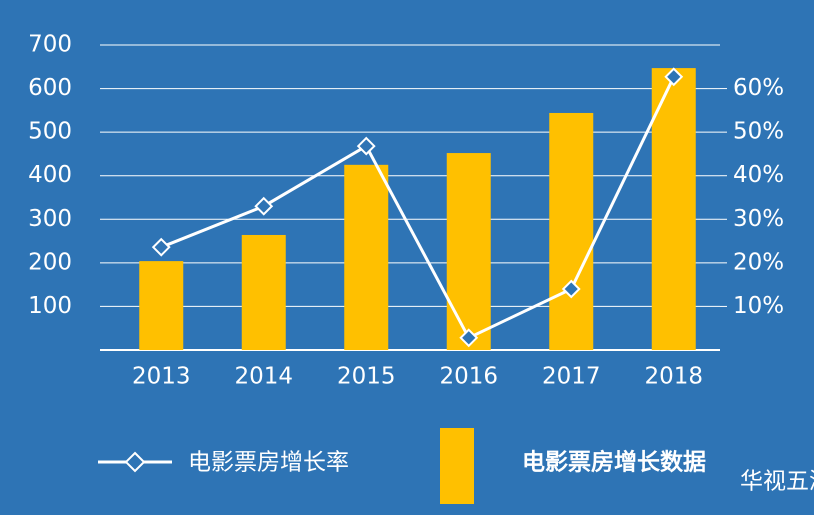 The height and width of the screenshot is (515, 814). I want to click on y2-tick-label: 60%, so click(758, 88).